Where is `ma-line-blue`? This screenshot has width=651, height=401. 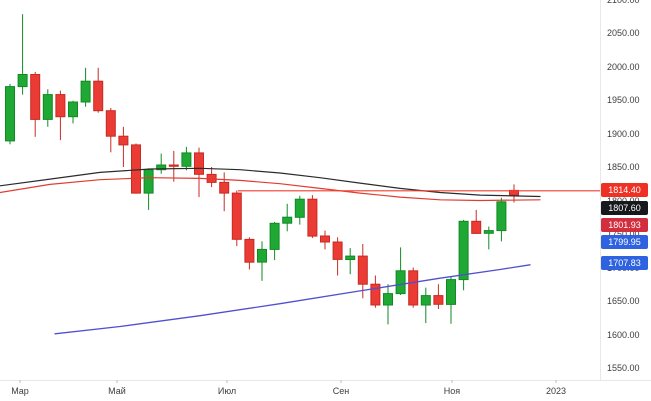
ma-line-blue is located at coordinates (292, 299).